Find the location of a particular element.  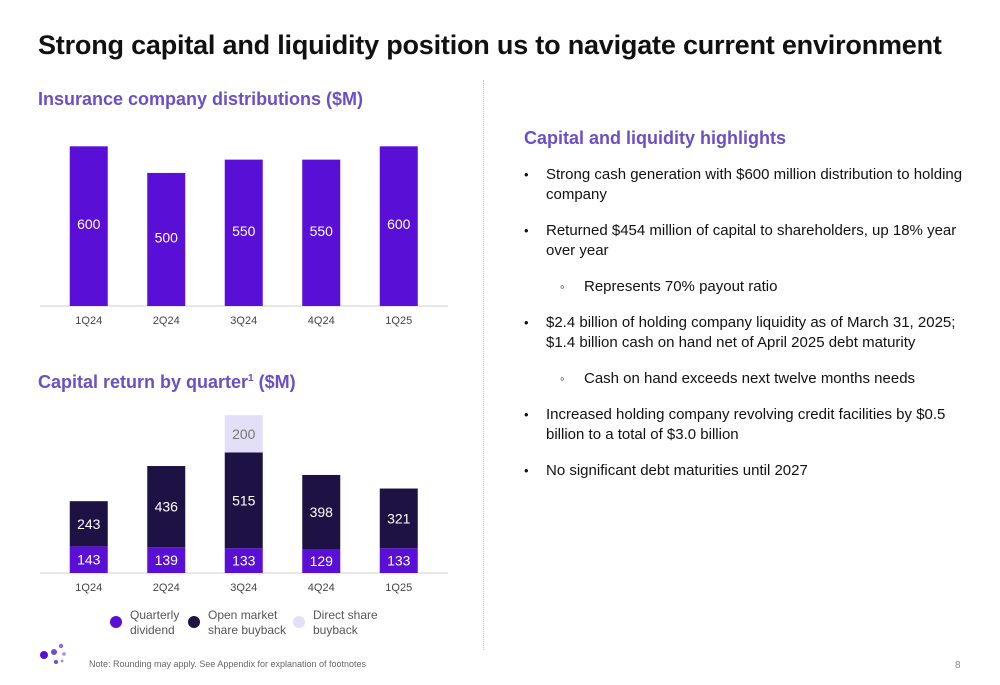

chart1-title: Insurance company distributions ($M) is located at coordinates (201, 99).